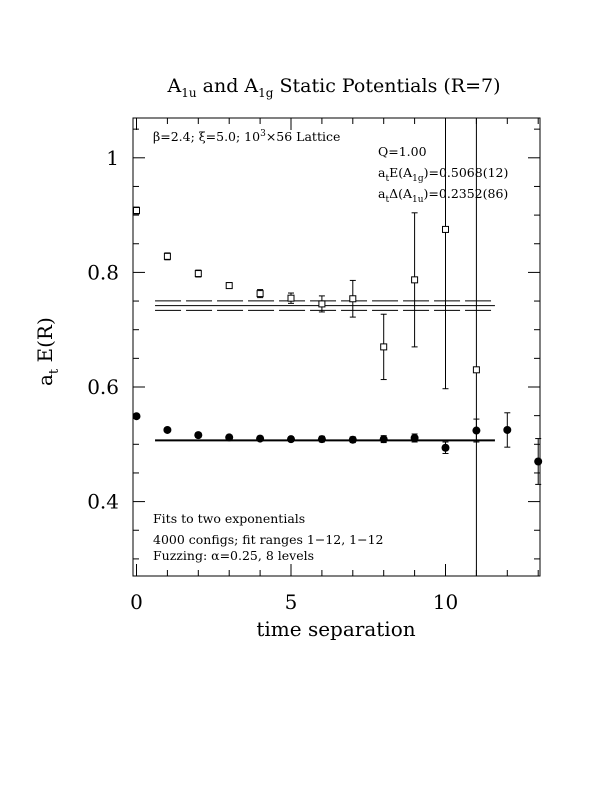 The image size is (612, 792). Describe the element at coordinates (112, 158) in the screenshot. I see `y-tick-label: 1` at that location.